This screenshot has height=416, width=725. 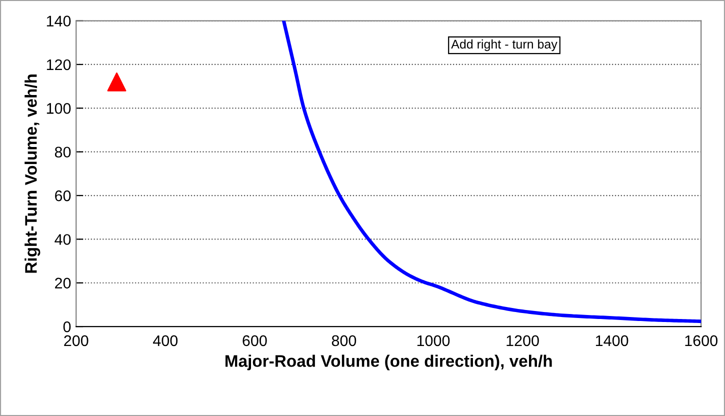 I want to click on x-tick-label: 1400, so click(x=612, y=340).